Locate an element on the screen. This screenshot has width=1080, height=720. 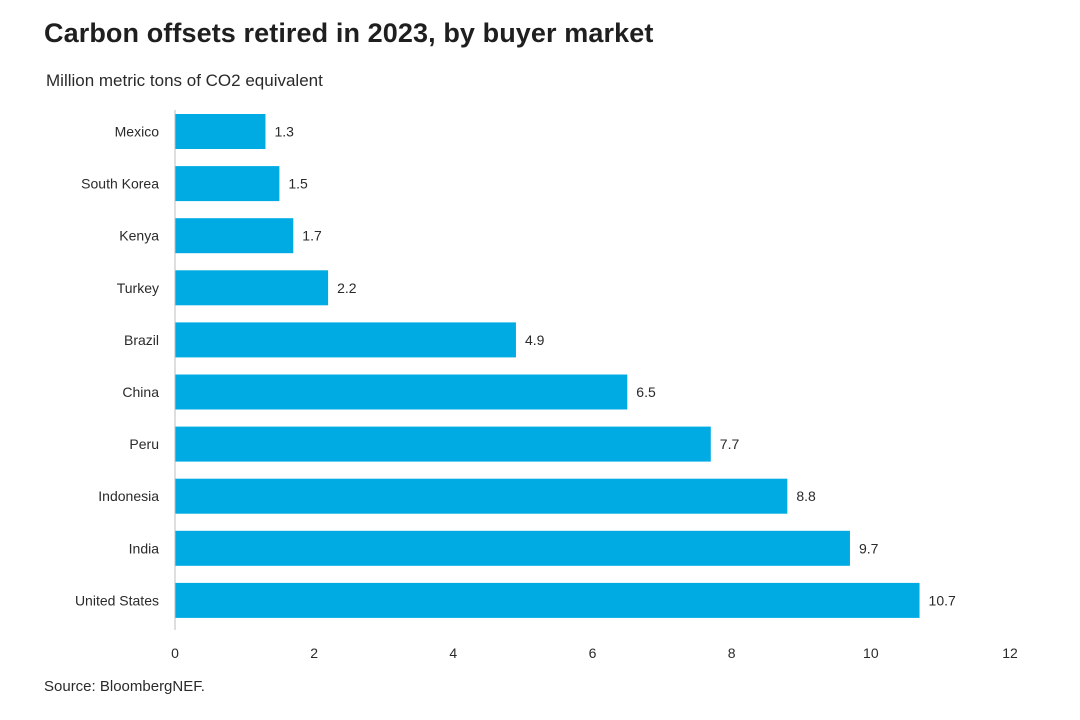
x-tick-label: 12 is located at coordinates (1010, 653).